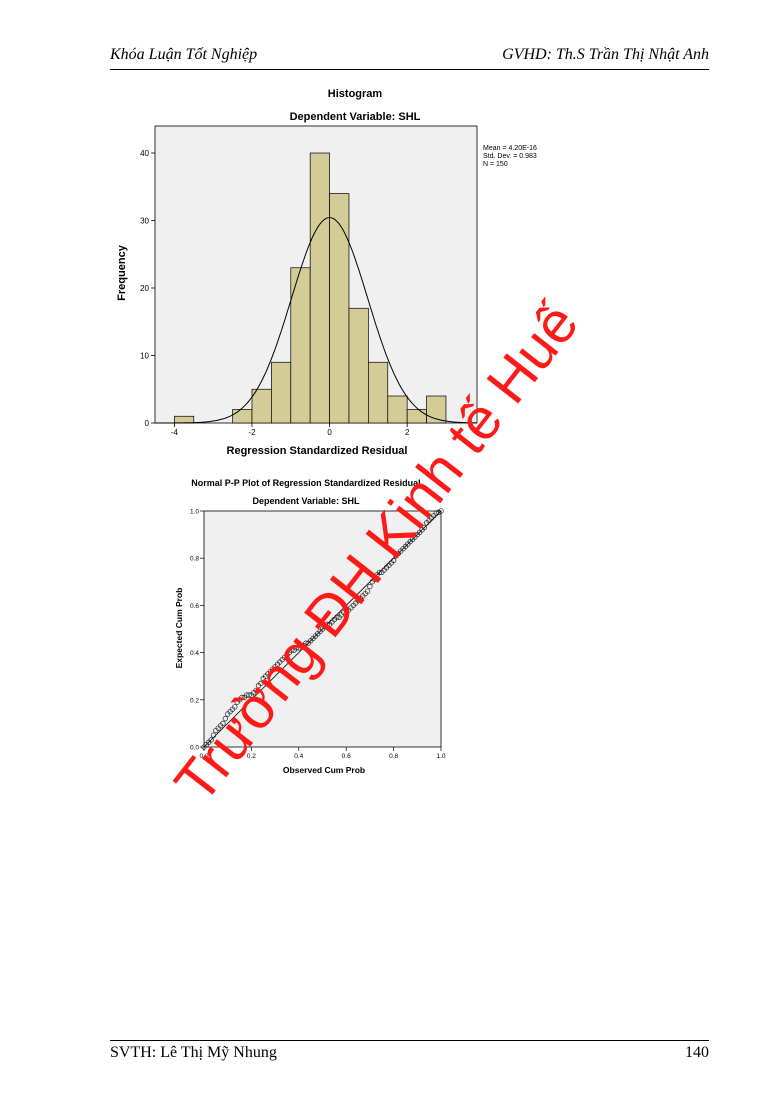 Image resolution: width=780 pixels, height=1110 pixels. What do you see at coordinates (346, 756) in the screenshot?
I see `pp-xtick-label-3: 0.6` at bounding box center [346, 756].